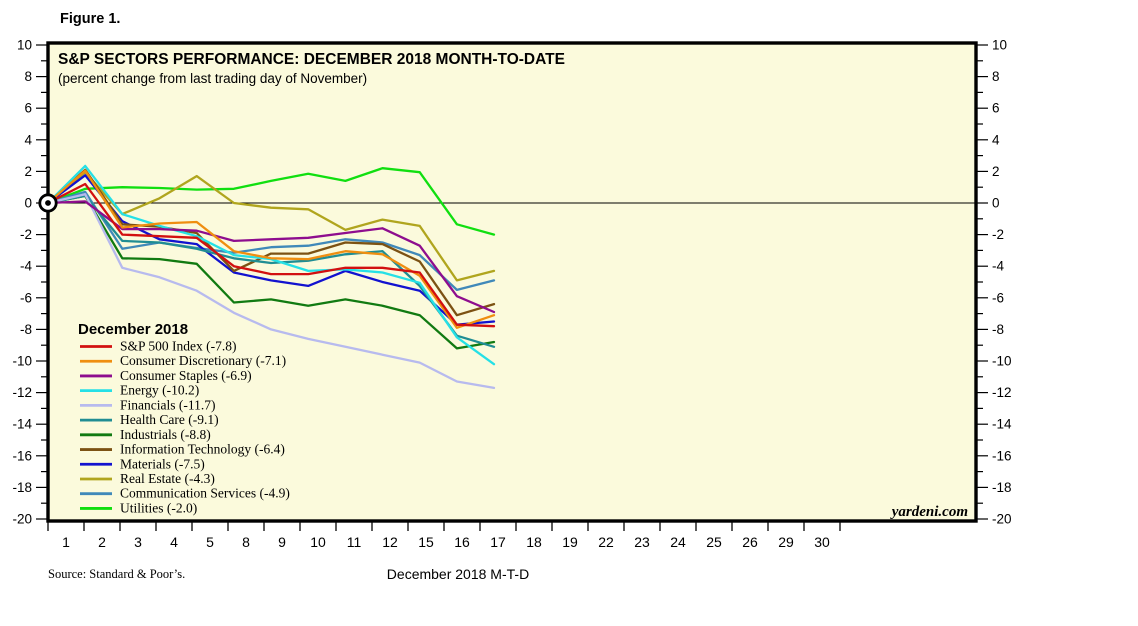 This screenshot has width=1138, height=626. I want to click on legend-label-financials: Financials (-11.7), so click(167, 404).